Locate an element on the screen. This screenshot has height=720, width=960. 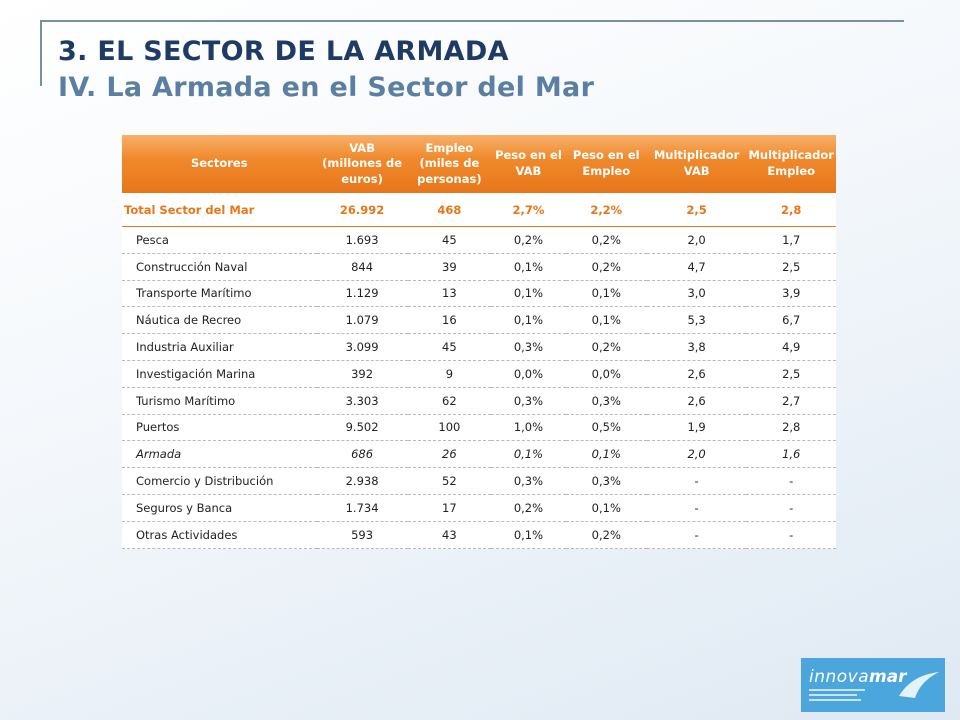
table-row: Otras Actividades 593 43 0,1% 0,2% - - is located at coordinates (479, 535).